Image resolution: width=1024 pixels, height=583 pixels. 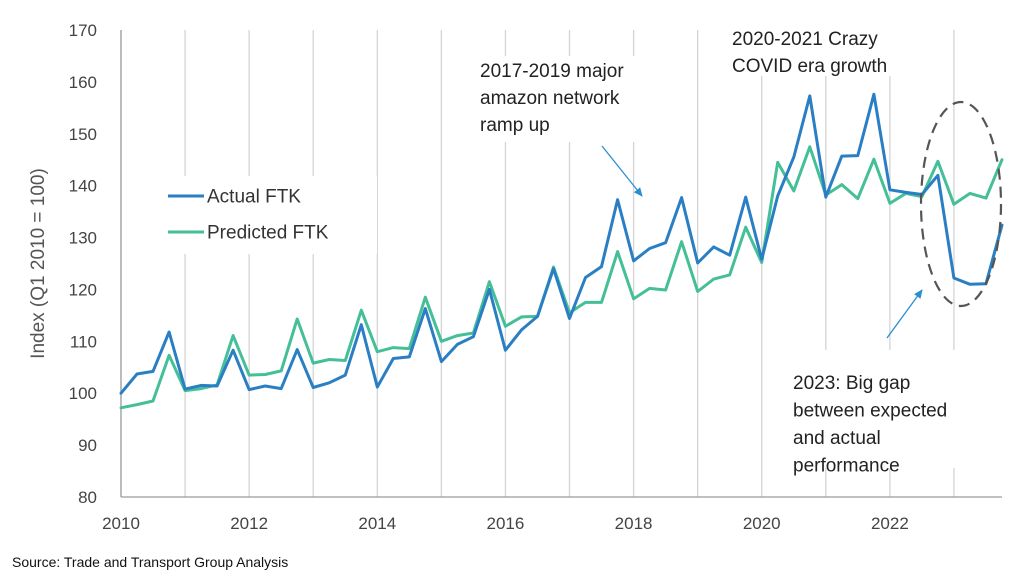 What do you see at coordinates (249, 523) in the screenshot?
I see `x-tick-label: 2012` at bounding box center [249, 523].